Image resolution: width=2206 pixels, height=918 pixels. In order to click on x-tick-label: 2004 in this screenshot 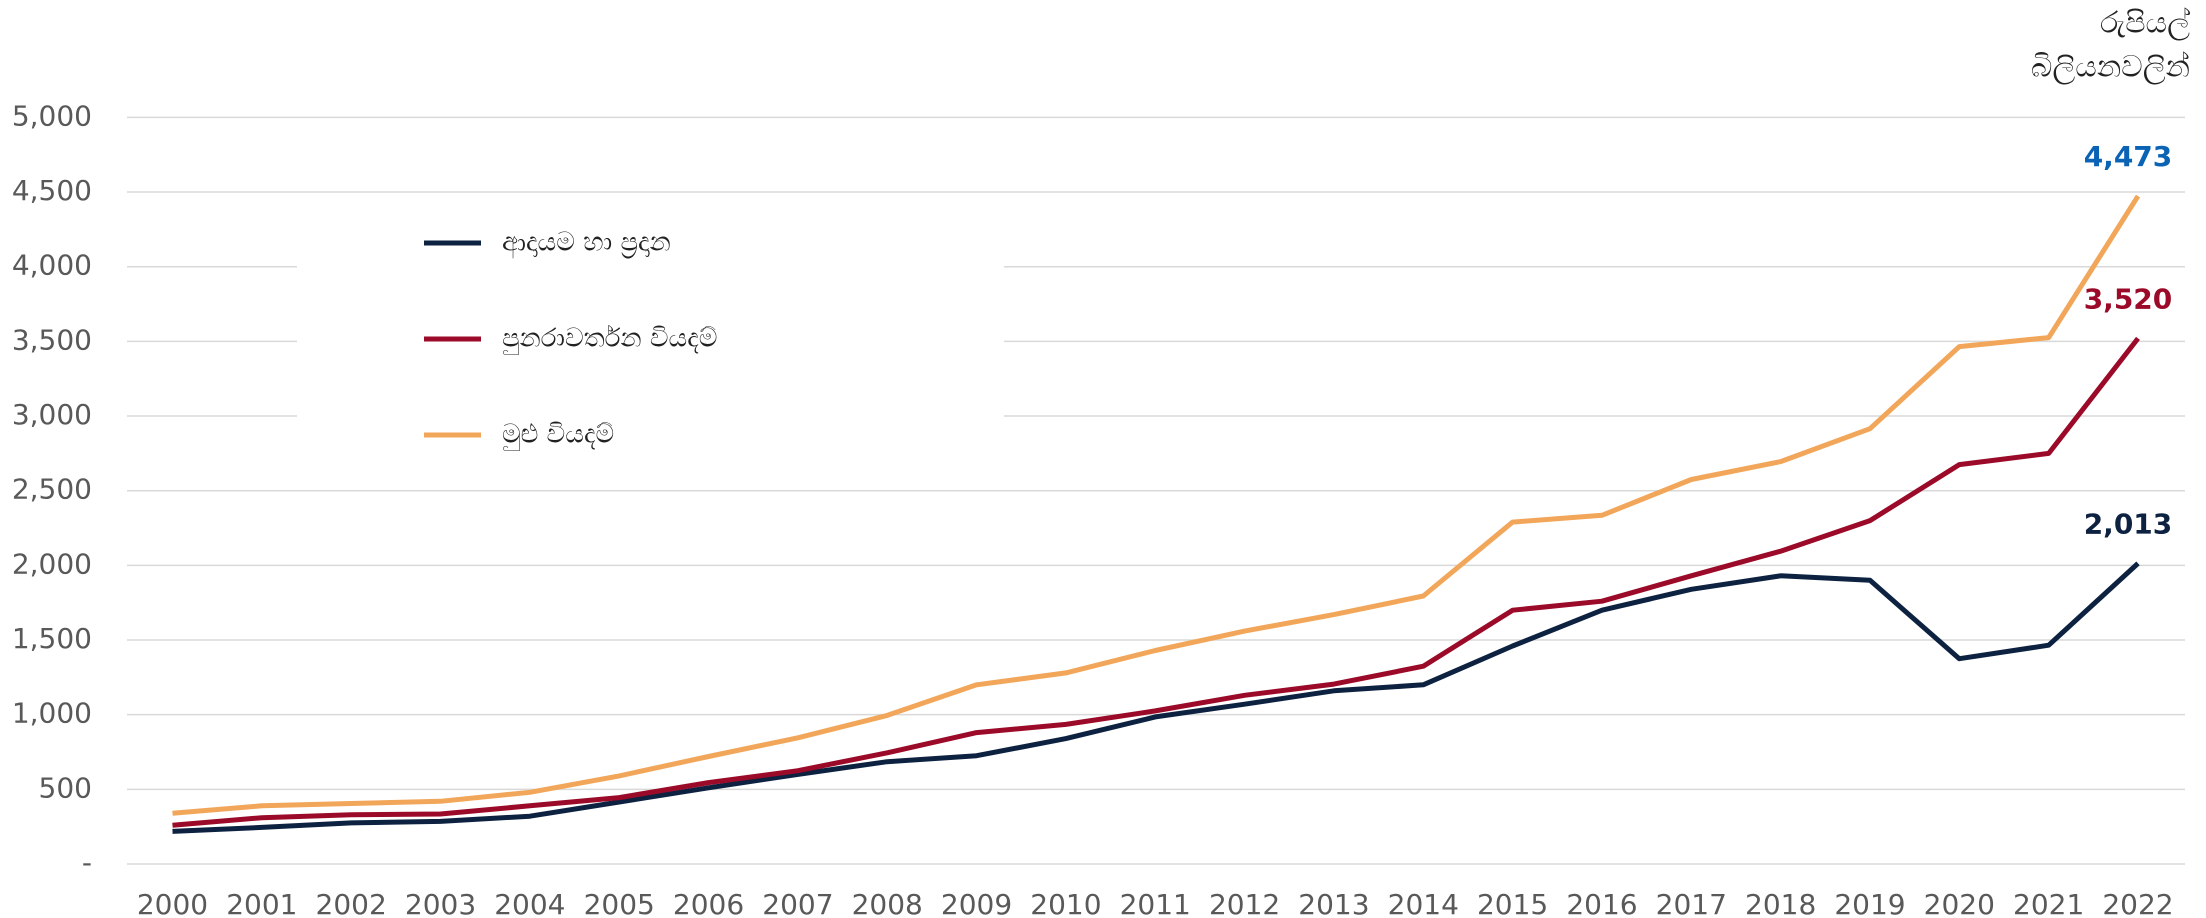, I will do `click(529, 903)`.